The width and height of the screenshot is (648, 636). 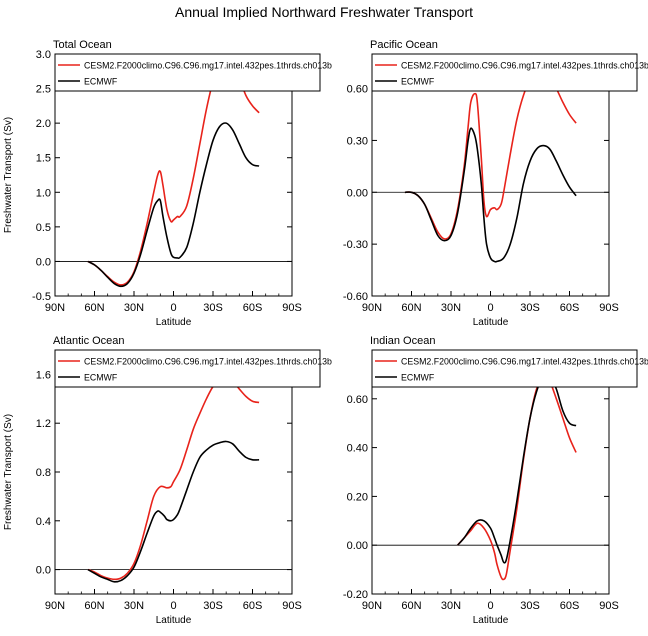 What do you see at coordinates (357, 141) in the screenshot?
I see `y-tick-label: 0.30` at bounding box center [357, 141].